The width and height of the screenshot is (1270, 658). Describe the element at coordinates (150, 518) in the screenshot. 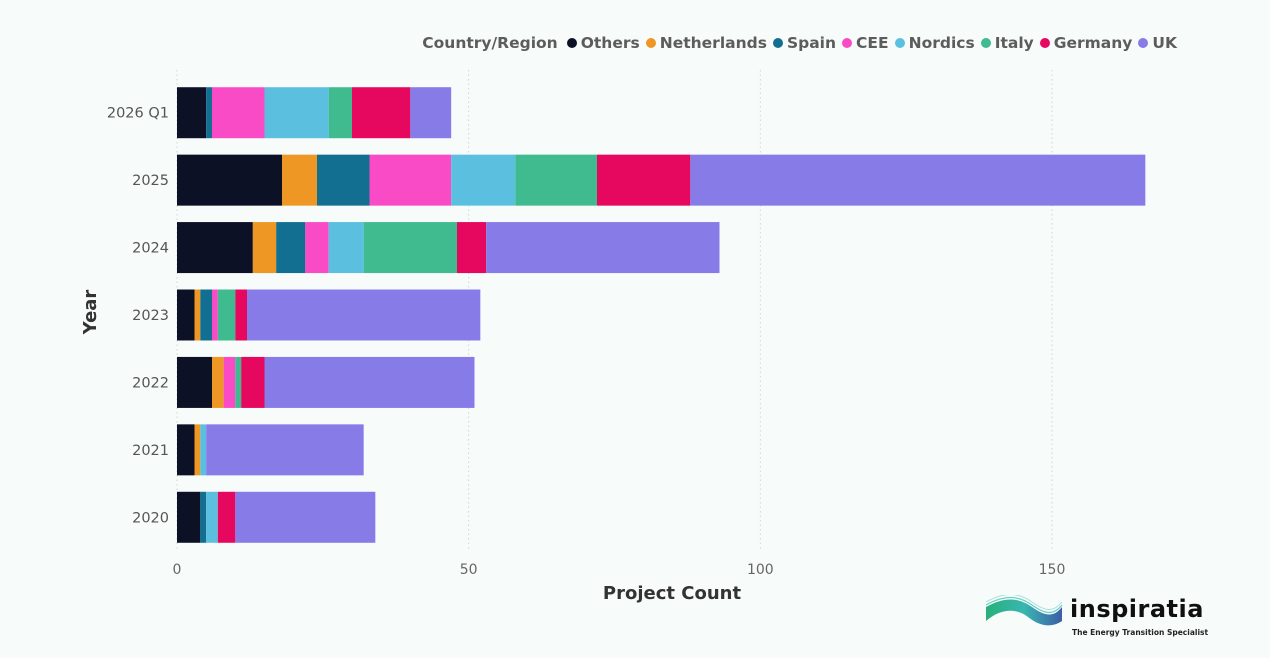

I see `y-tick-label: 2020` at that location.